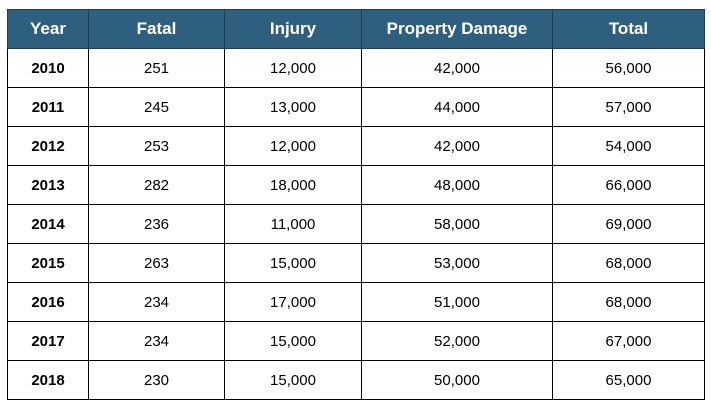 The height and width of the screenshot is (408, 711). What do you see at coordinates (156, 146) in the screenshot?
I see `fatal-cell: 253` at bounding box center [156, 146].